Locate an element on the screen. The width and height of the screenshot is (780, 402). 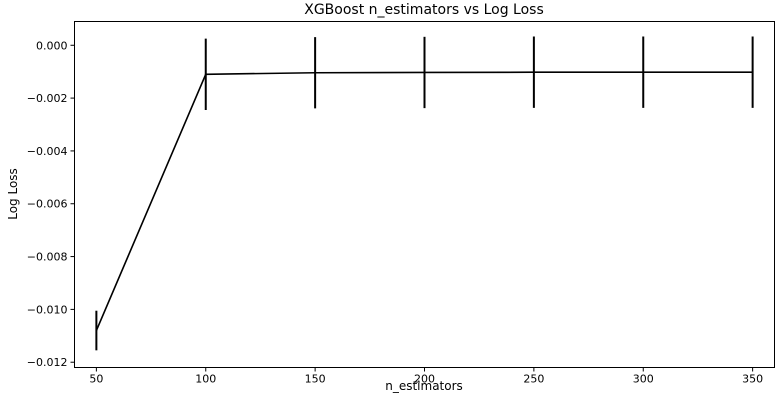
x-tick-label: 150 is located at coordinates (315, 379).